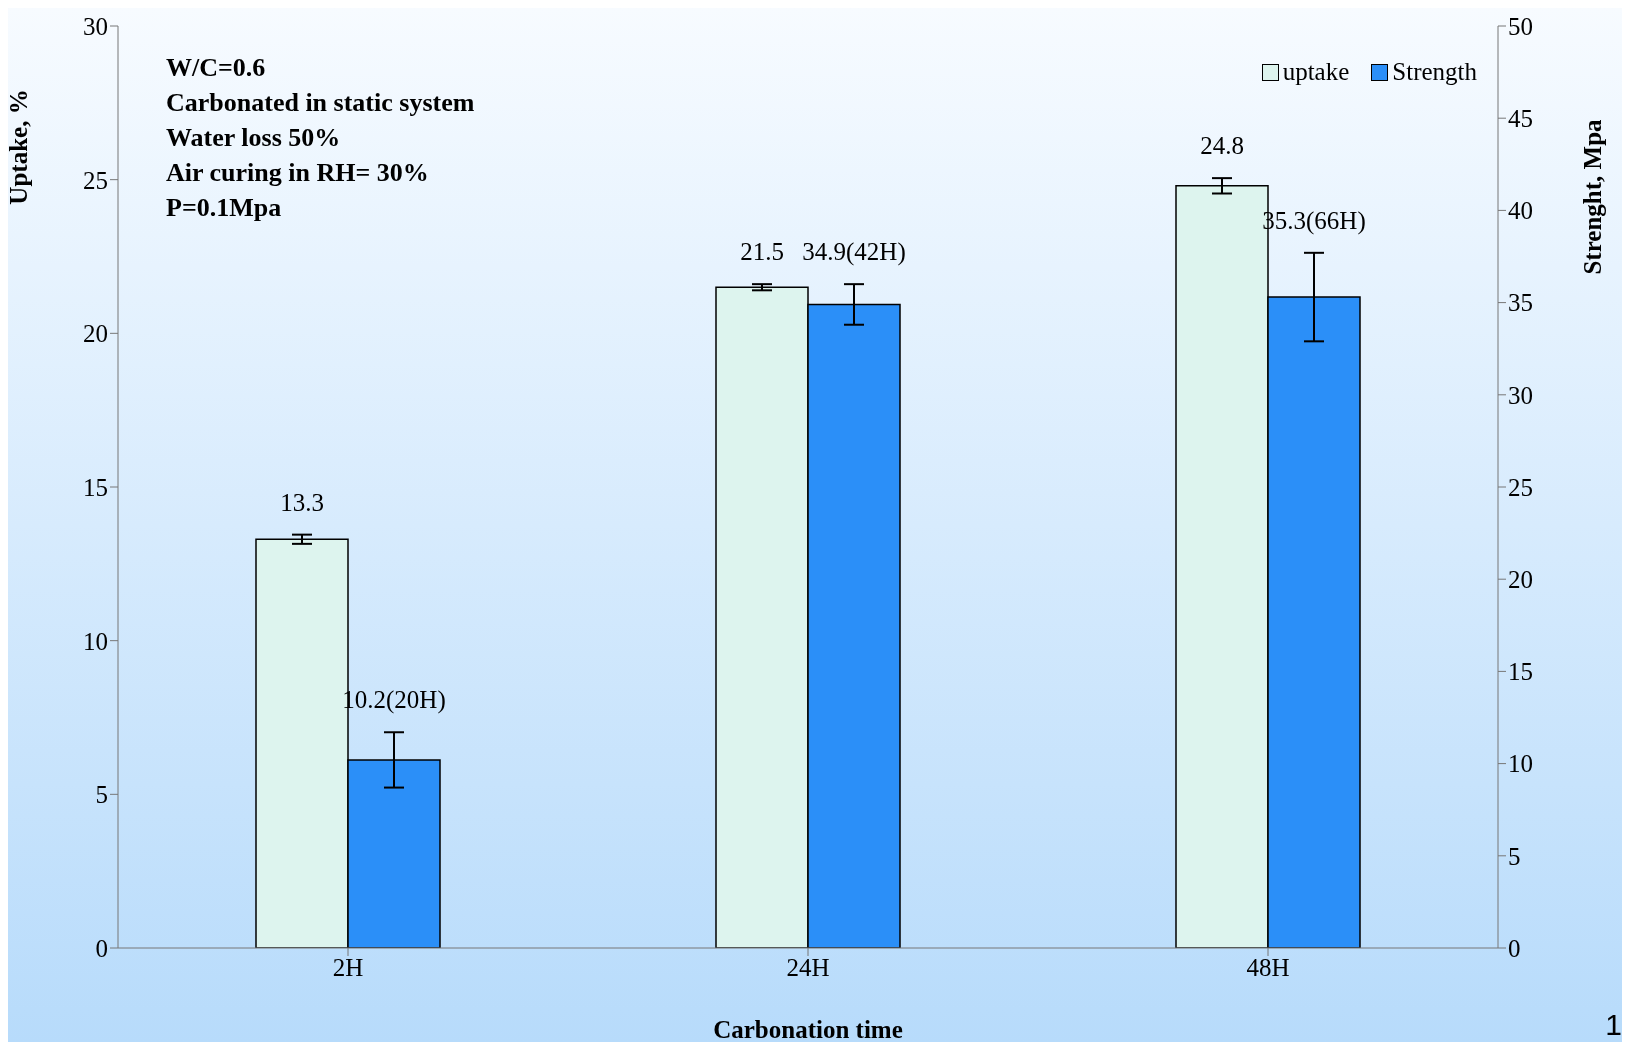 This screenshot has height=1050, width=1630. I want to click on y2-tick-label: 30, so click(1520, 395).